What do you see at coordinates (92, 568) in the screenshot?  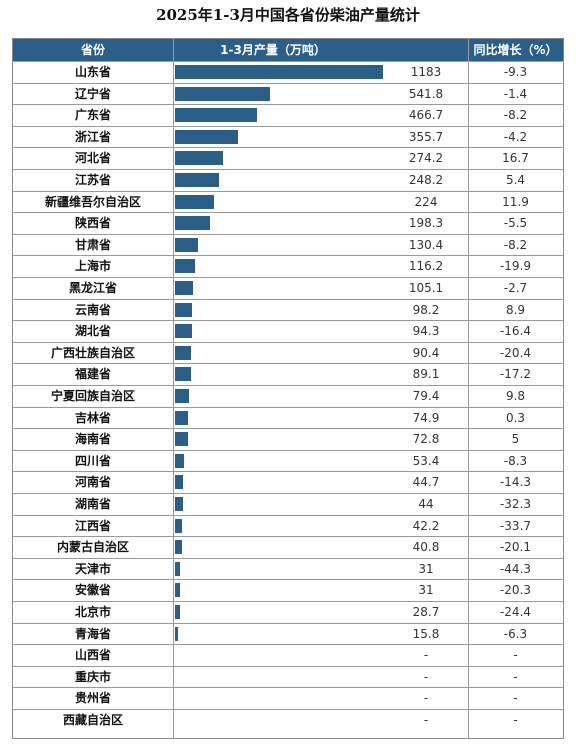 I see `province-label: 天津市` at bounding box center [92, 568].